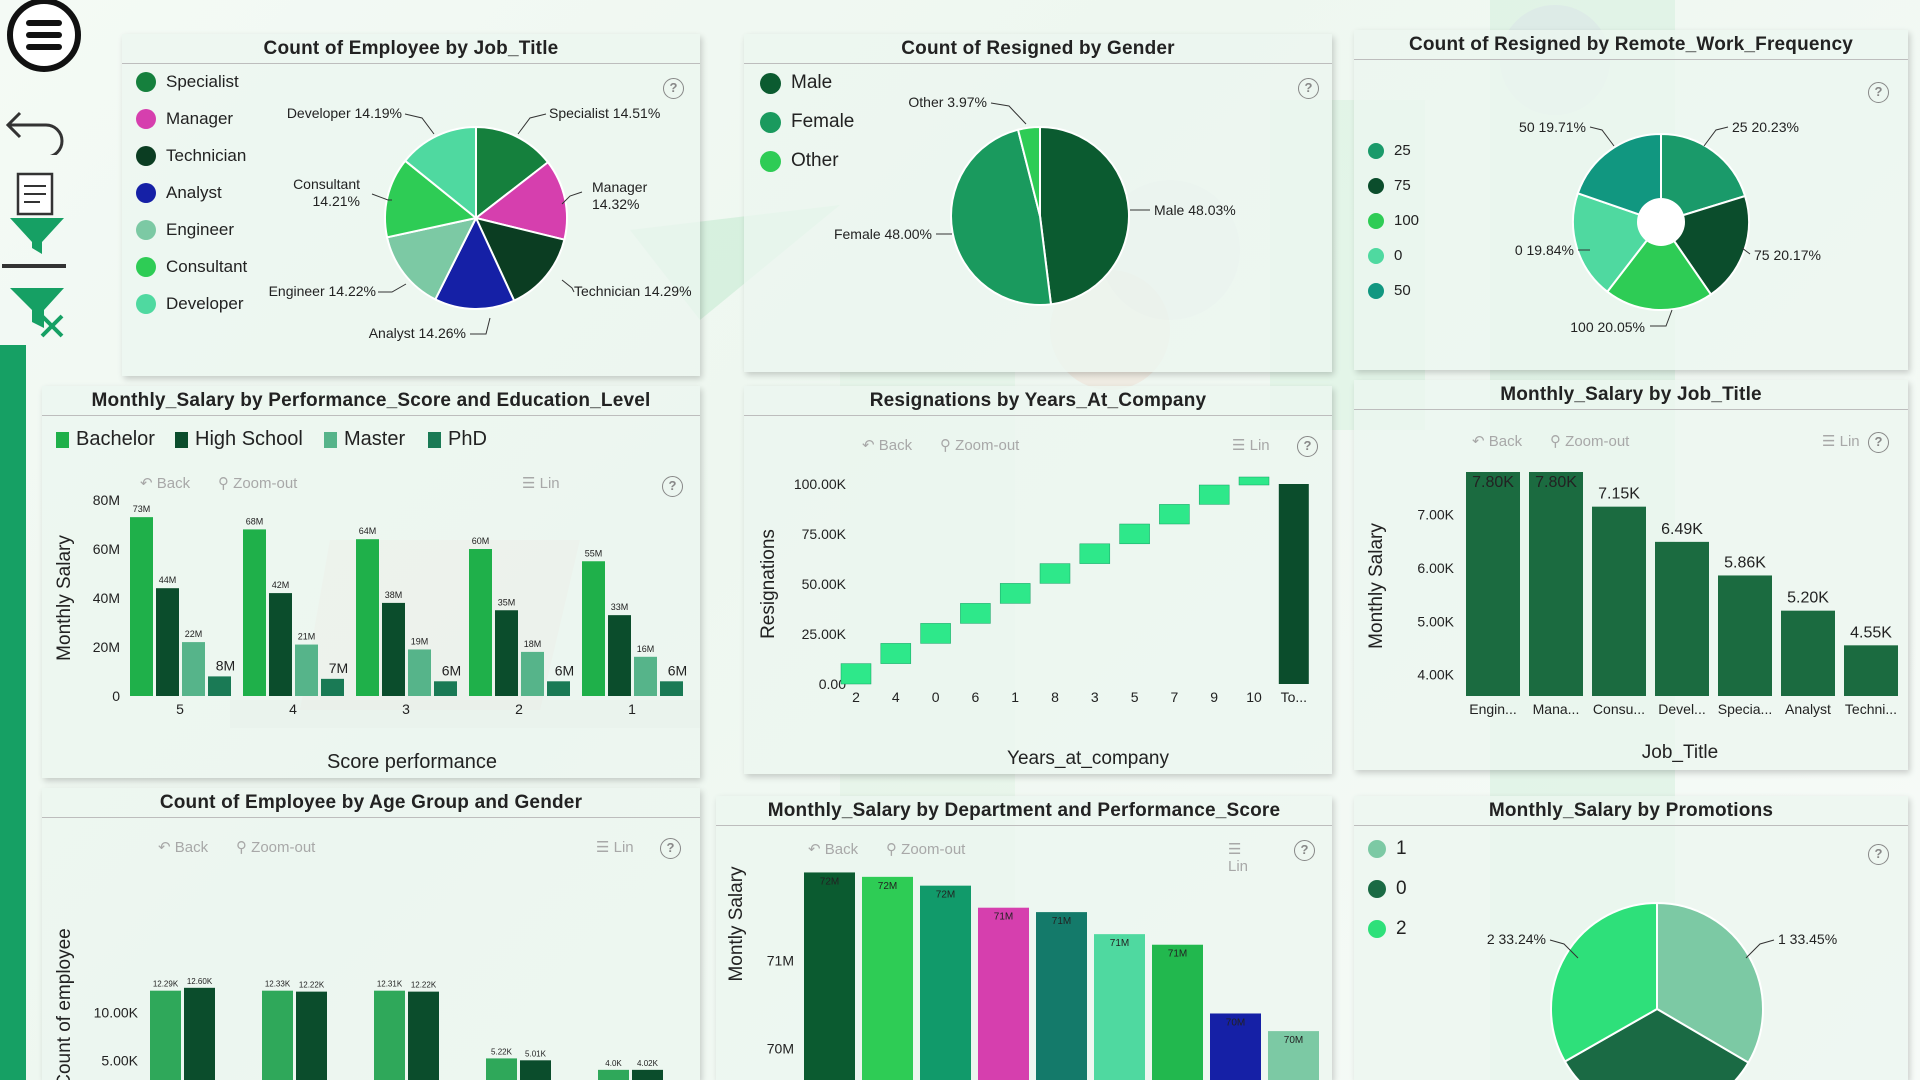 Image resolution: width=1920 pixels, height=1080 pixels. What do you see at coordinates (434, 439) in the screenshot?
I see `legend-color-swatch` at bounding box center [434, 439].